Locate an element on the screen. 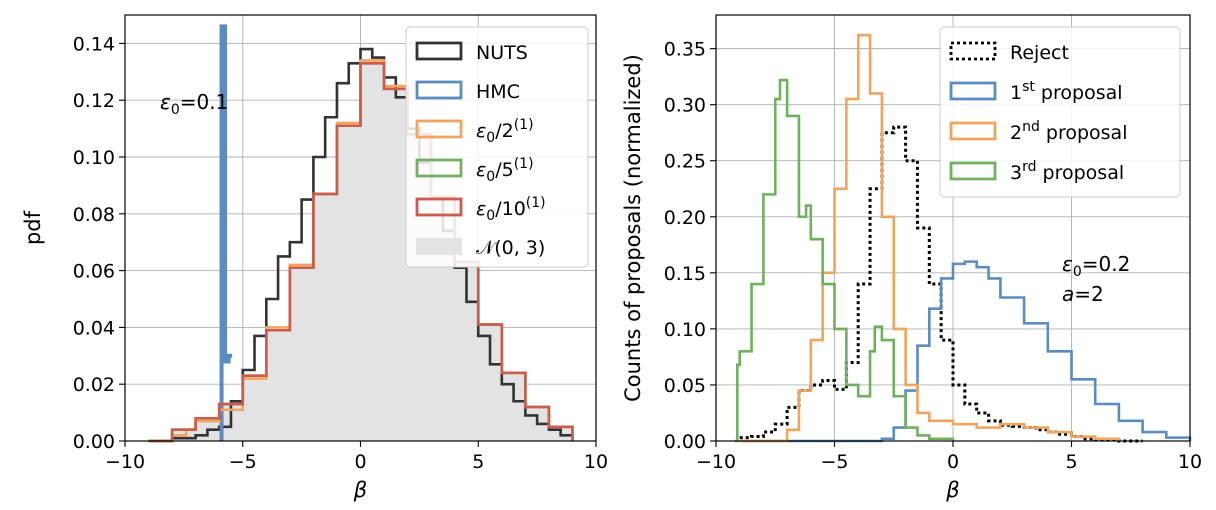 Image resolution: width=1216 pixels, height=510 pixels. annotation-1: a=2 is located at coordinates (1083, 294).